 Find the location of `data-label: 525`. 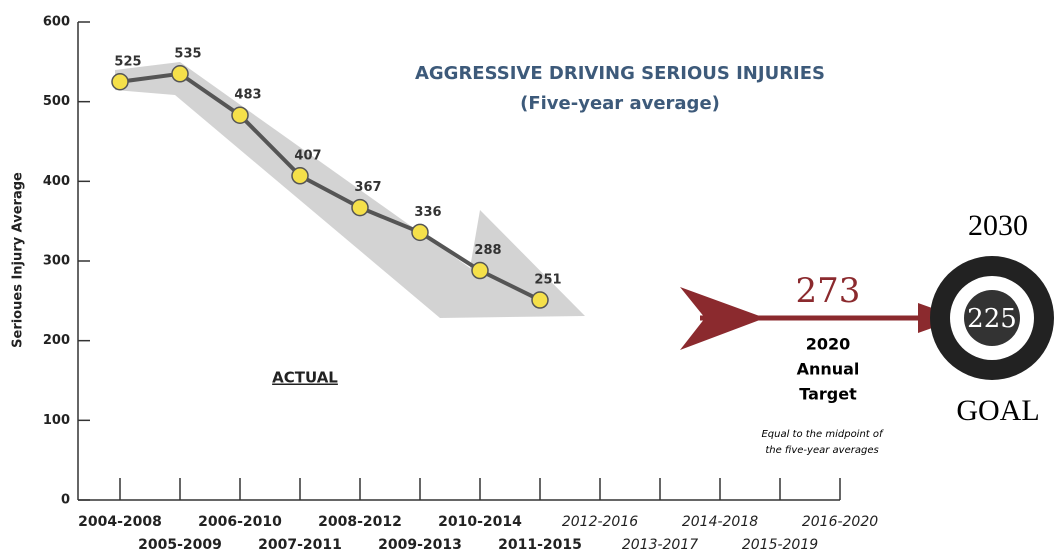

data-label: 525 is located at coordinates (127, 61).